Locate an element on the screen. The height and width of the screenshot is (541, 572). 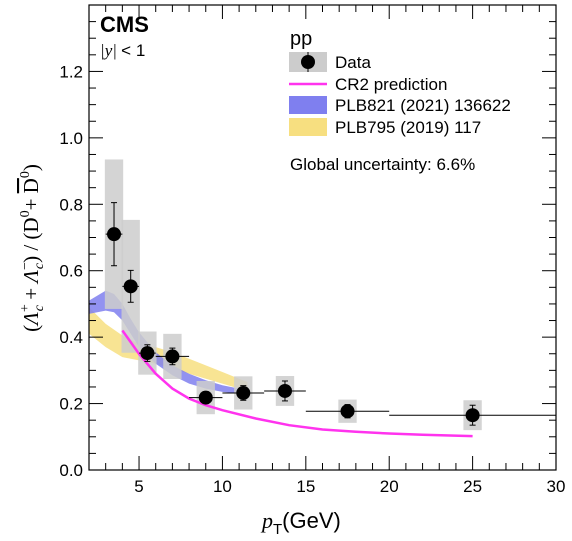
legend-item-plb795: PLB795 (2019) 117 is located at coordinates (385, 127).